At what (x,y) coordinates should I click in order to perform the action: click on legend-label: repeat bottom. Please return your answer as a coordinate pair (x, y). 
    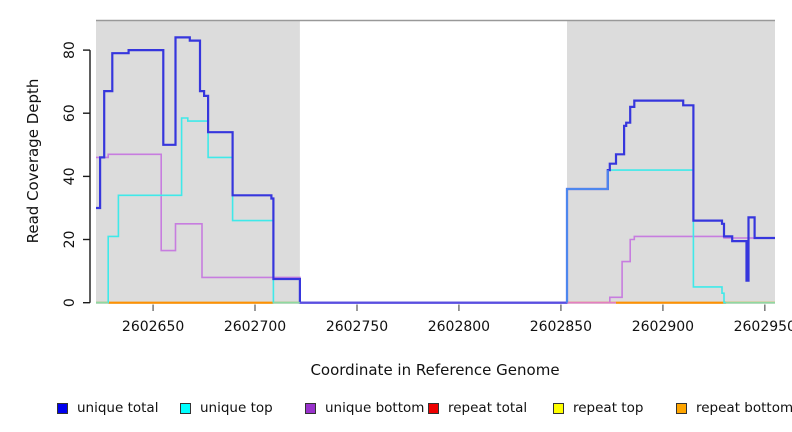
    Looking at the image, I should click on (744, 408).